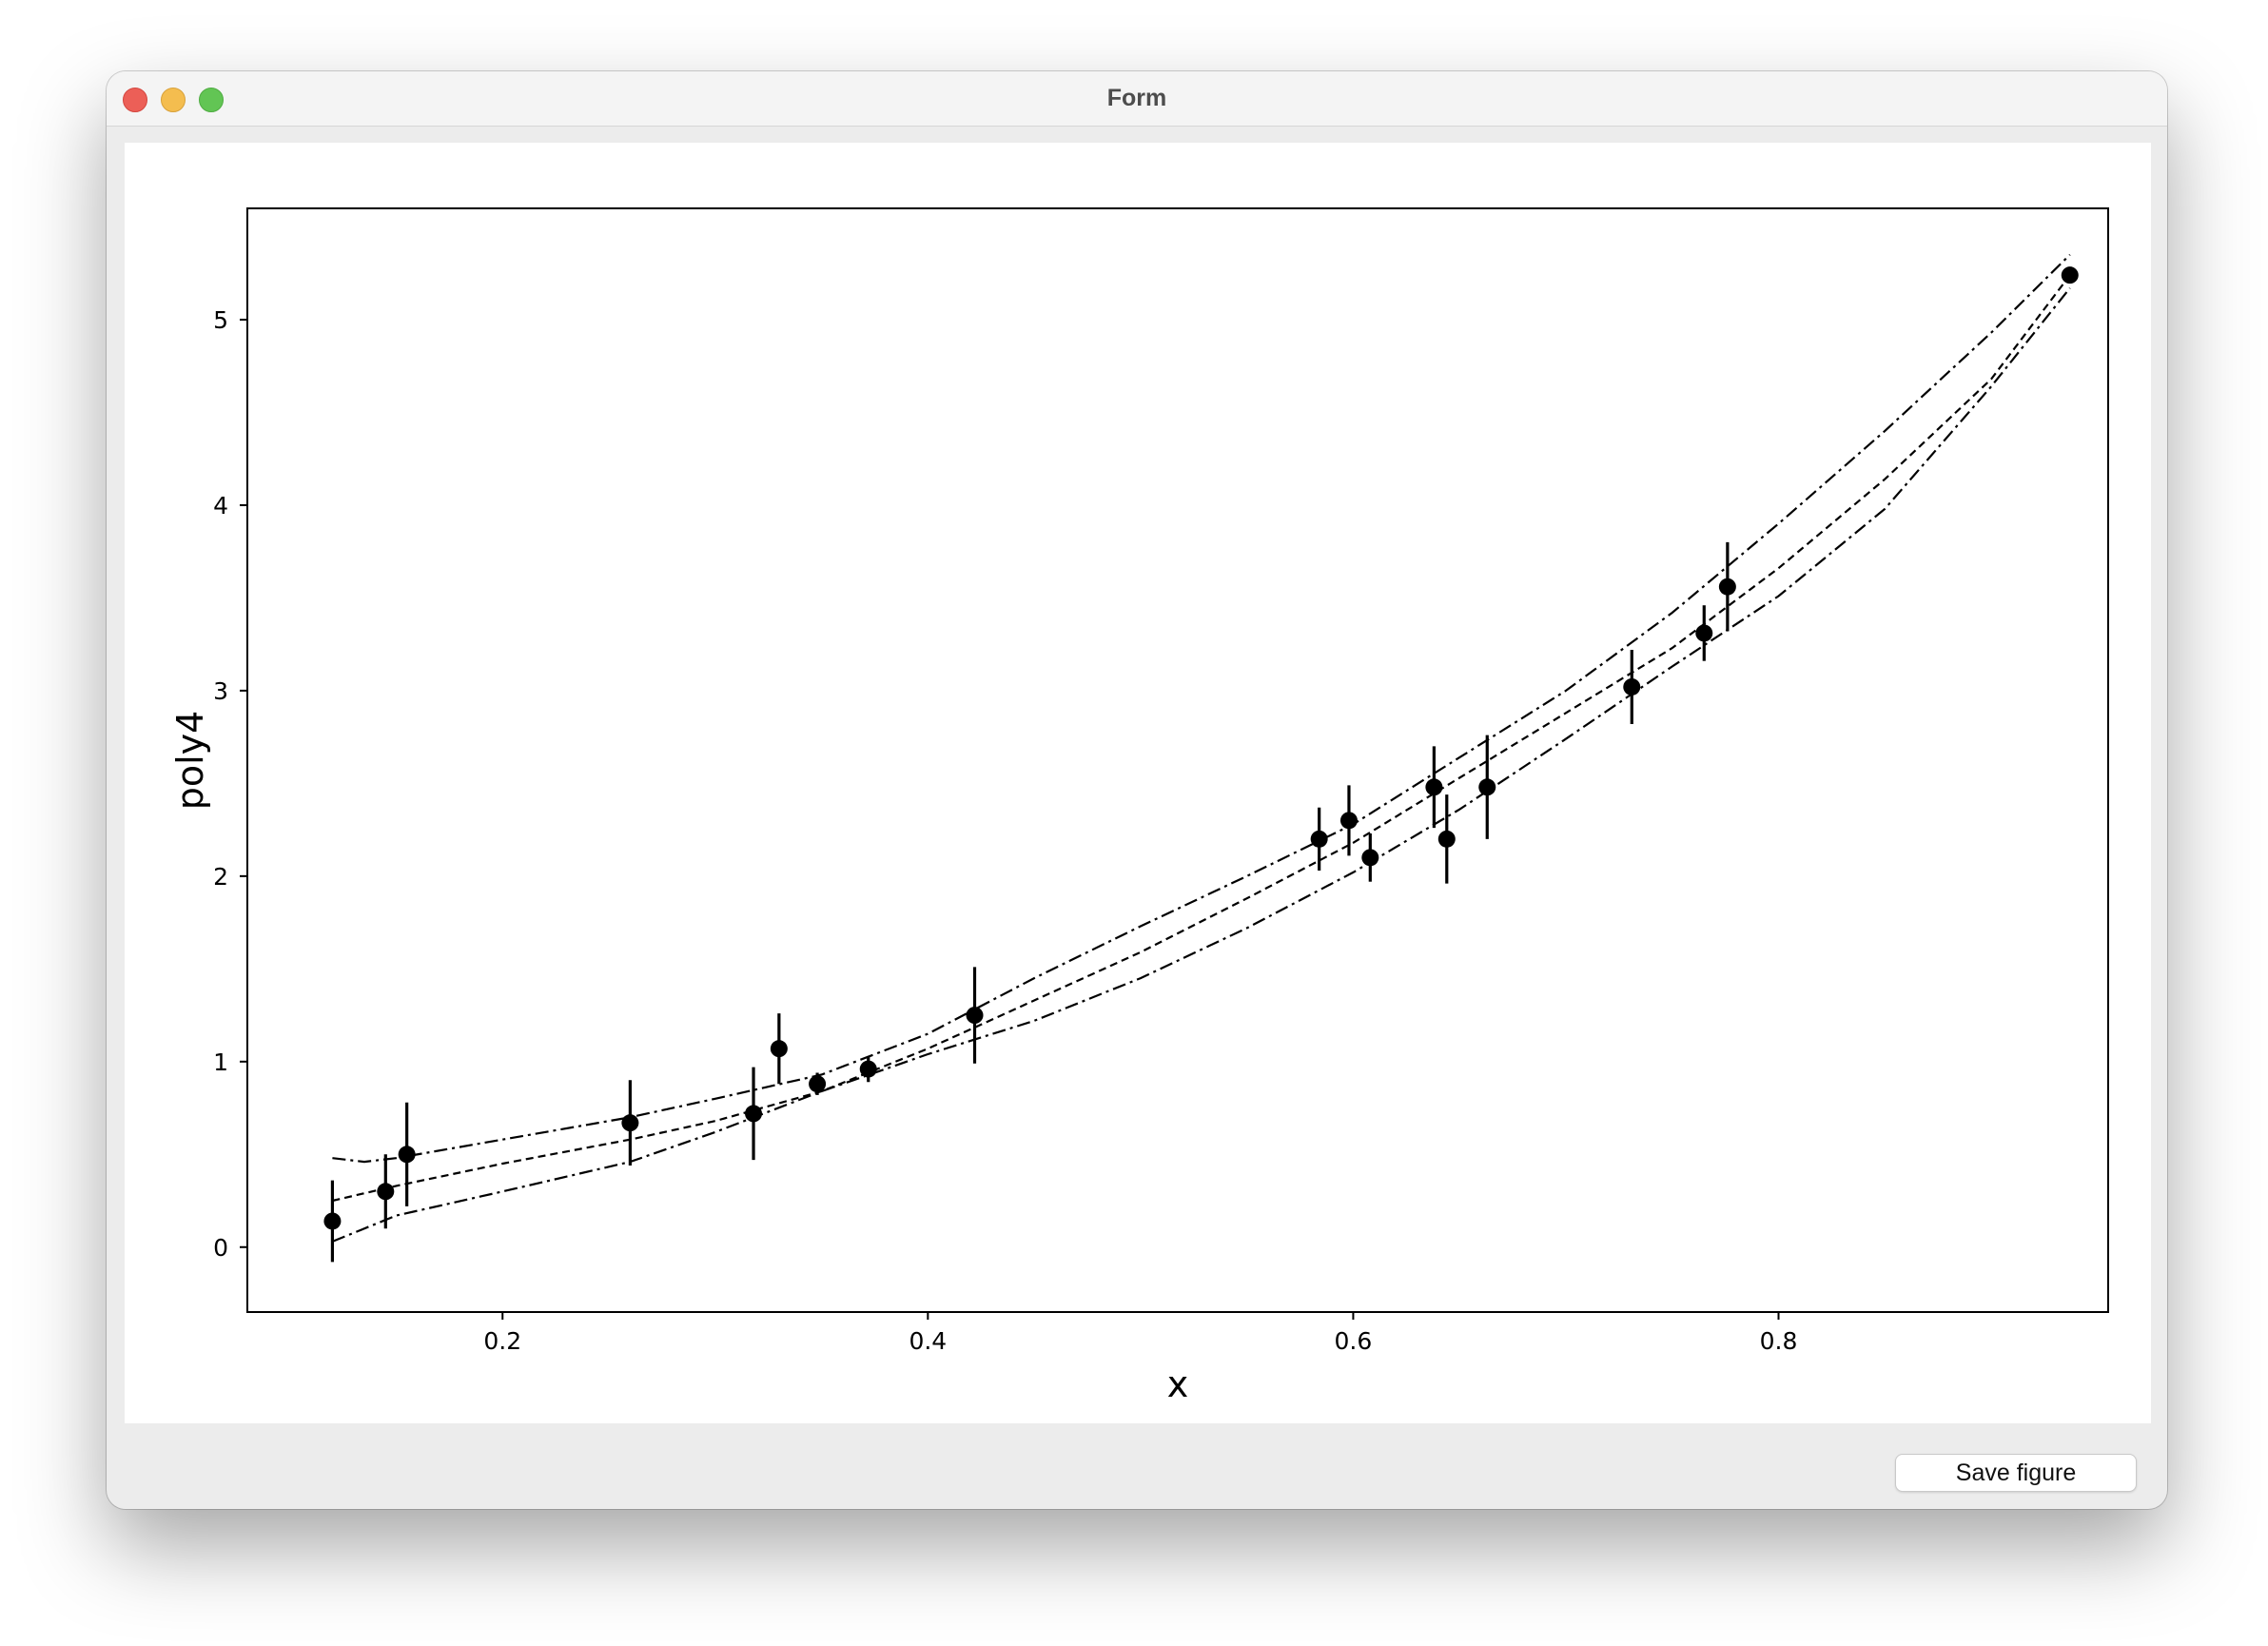 The height and width of the screenshot is (1646, 2268). I want to click on close-window-button, so click(135, 100).